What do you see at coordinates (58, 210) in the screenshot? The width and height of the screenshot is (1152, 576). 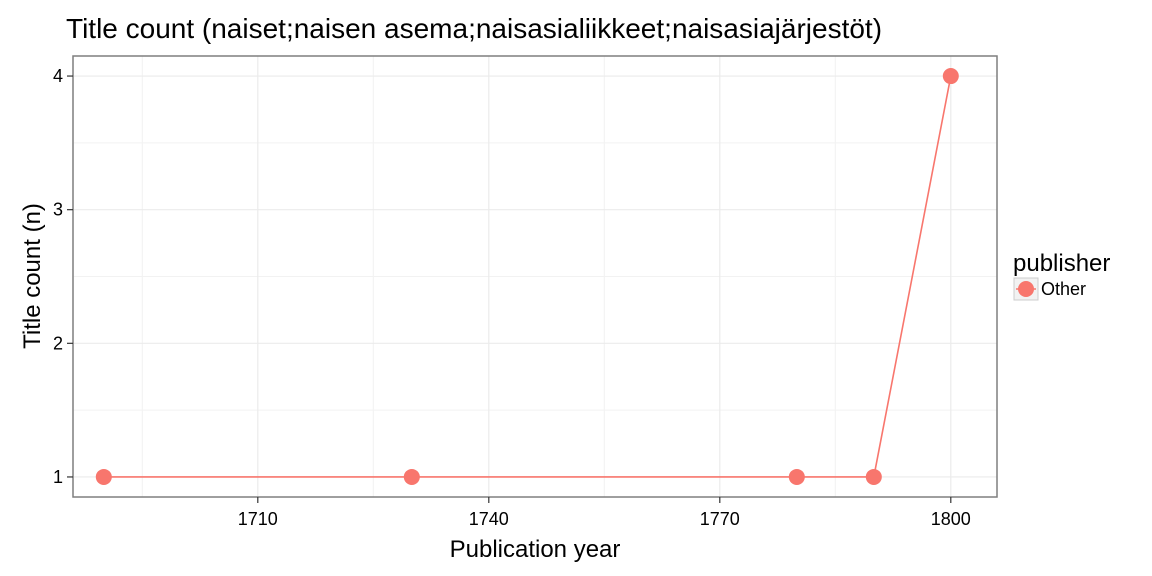 I see `y-tick-label: 3` at bounding box center [58, 210].